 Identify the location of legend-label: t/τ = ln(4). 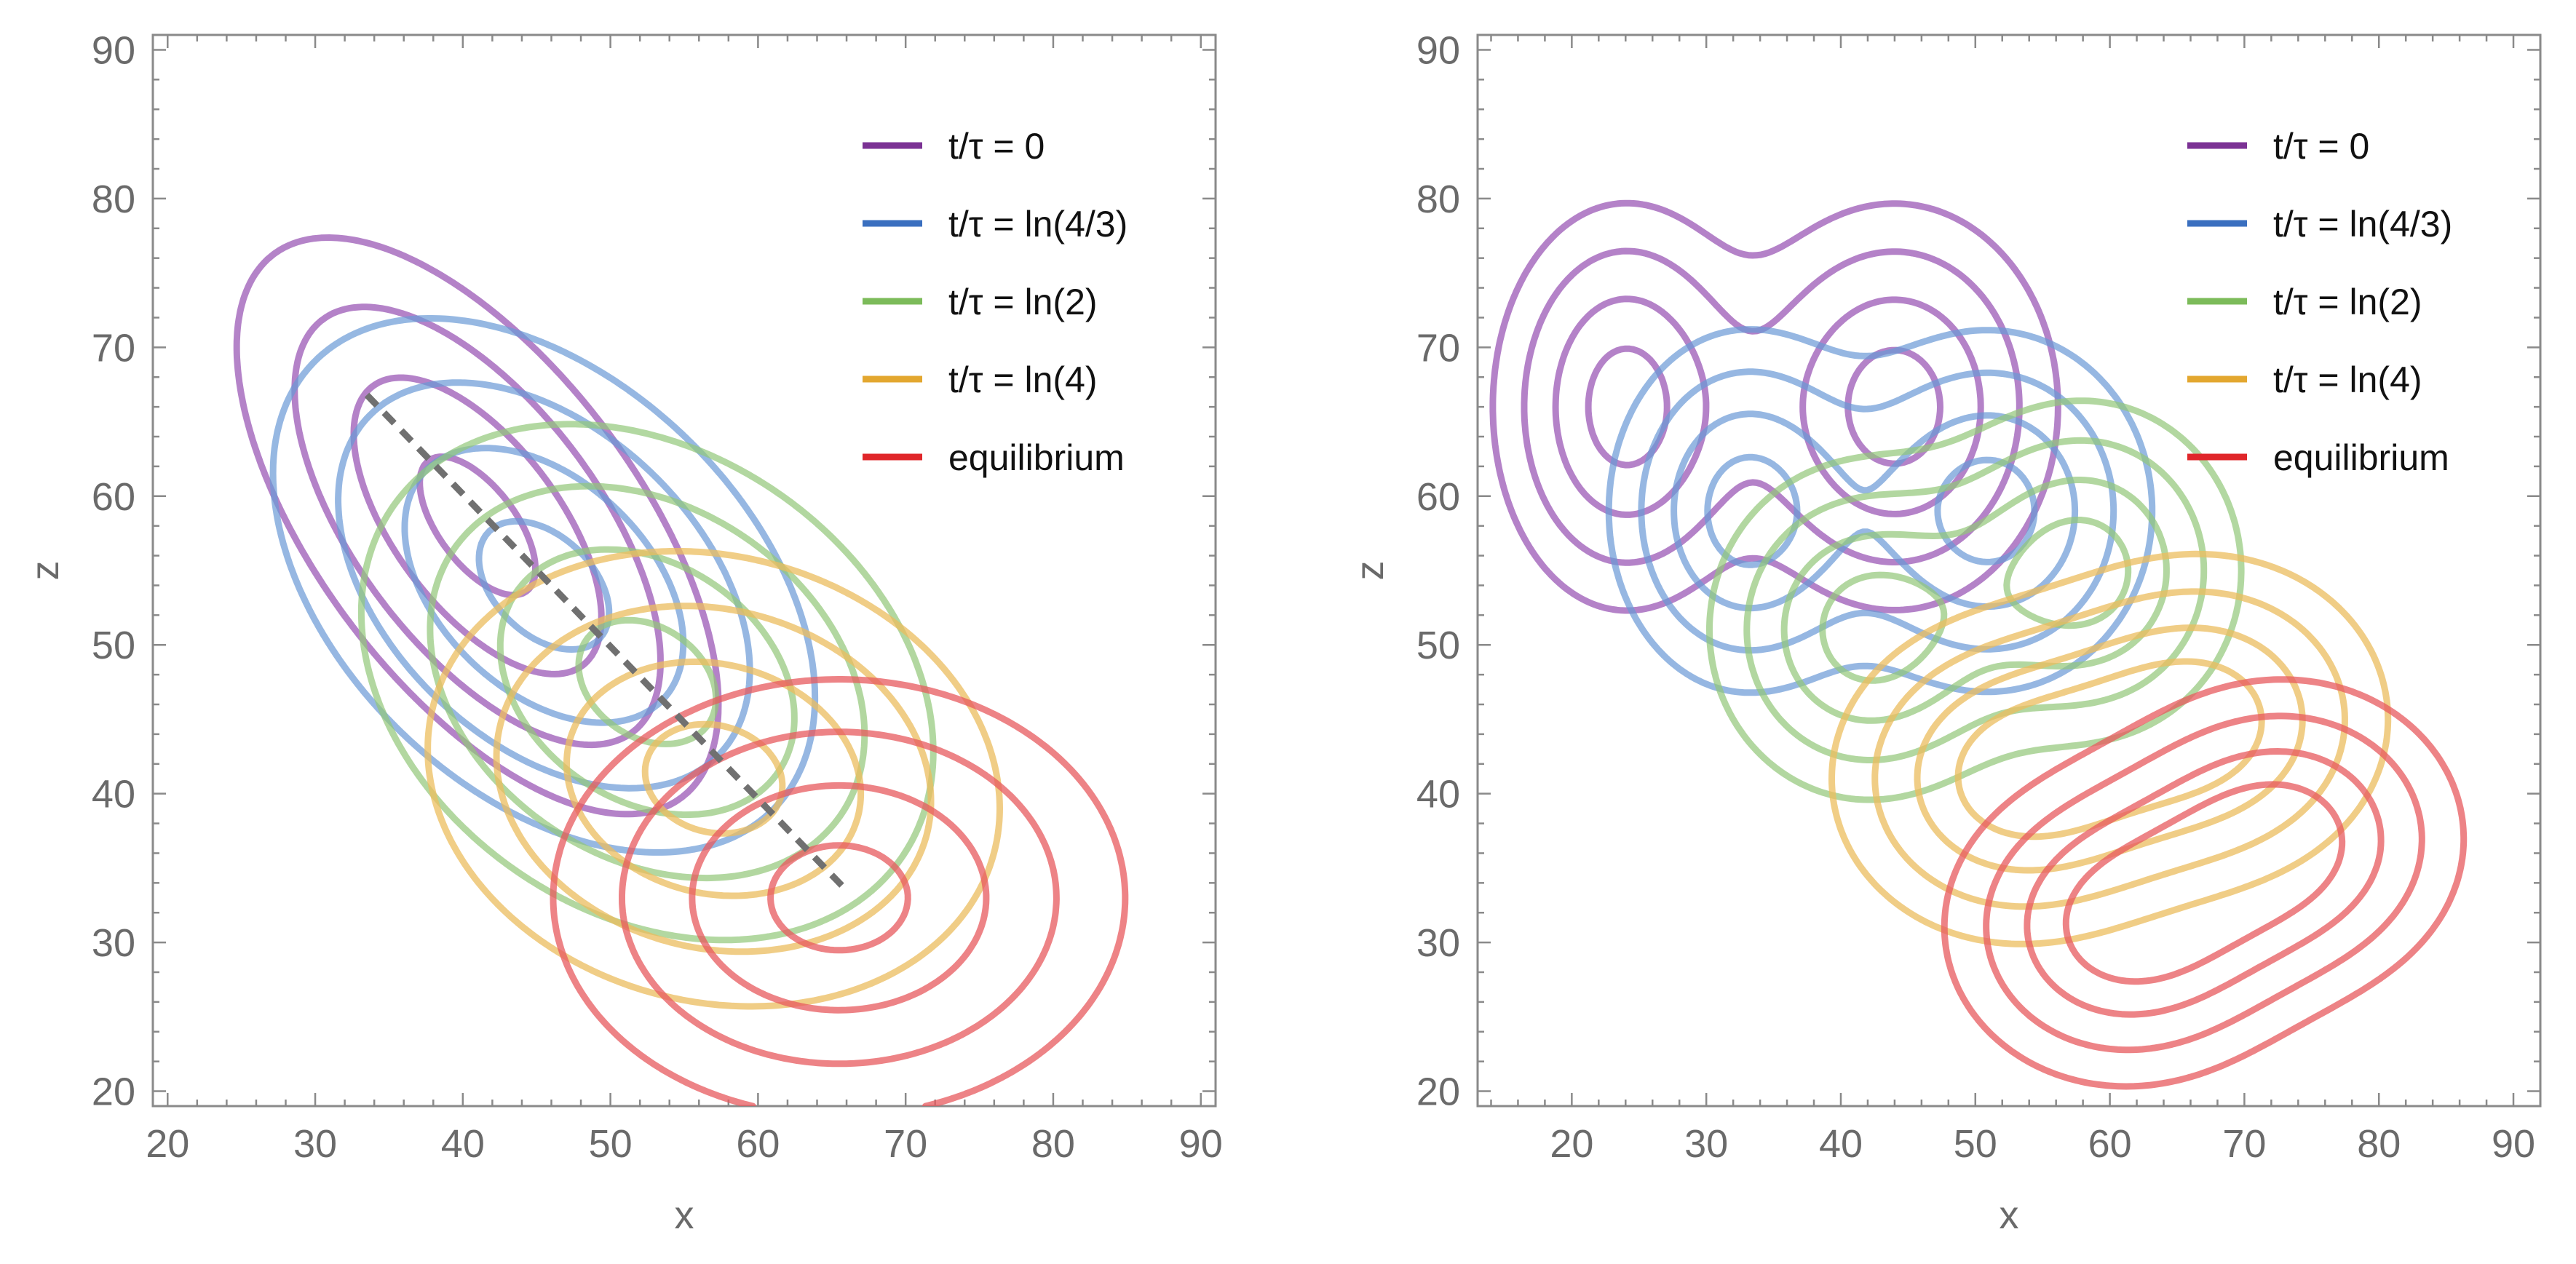
(2347, 380).